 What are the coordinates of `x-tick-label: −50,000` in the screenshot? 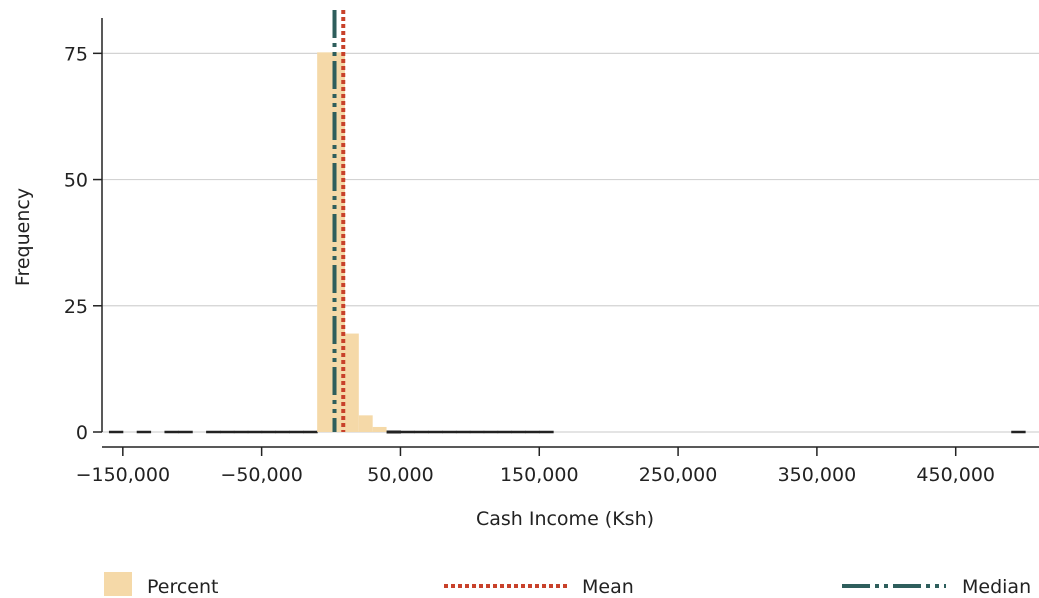 It's located at (261, 475).